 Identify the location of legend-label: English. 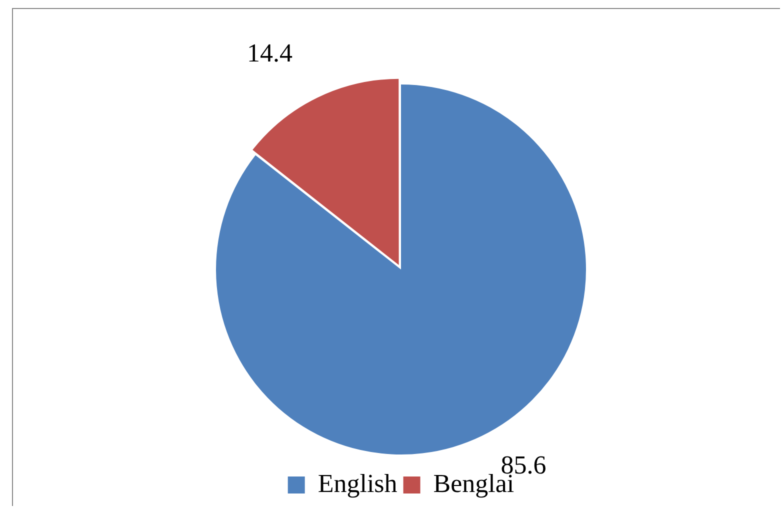
(358, 483).